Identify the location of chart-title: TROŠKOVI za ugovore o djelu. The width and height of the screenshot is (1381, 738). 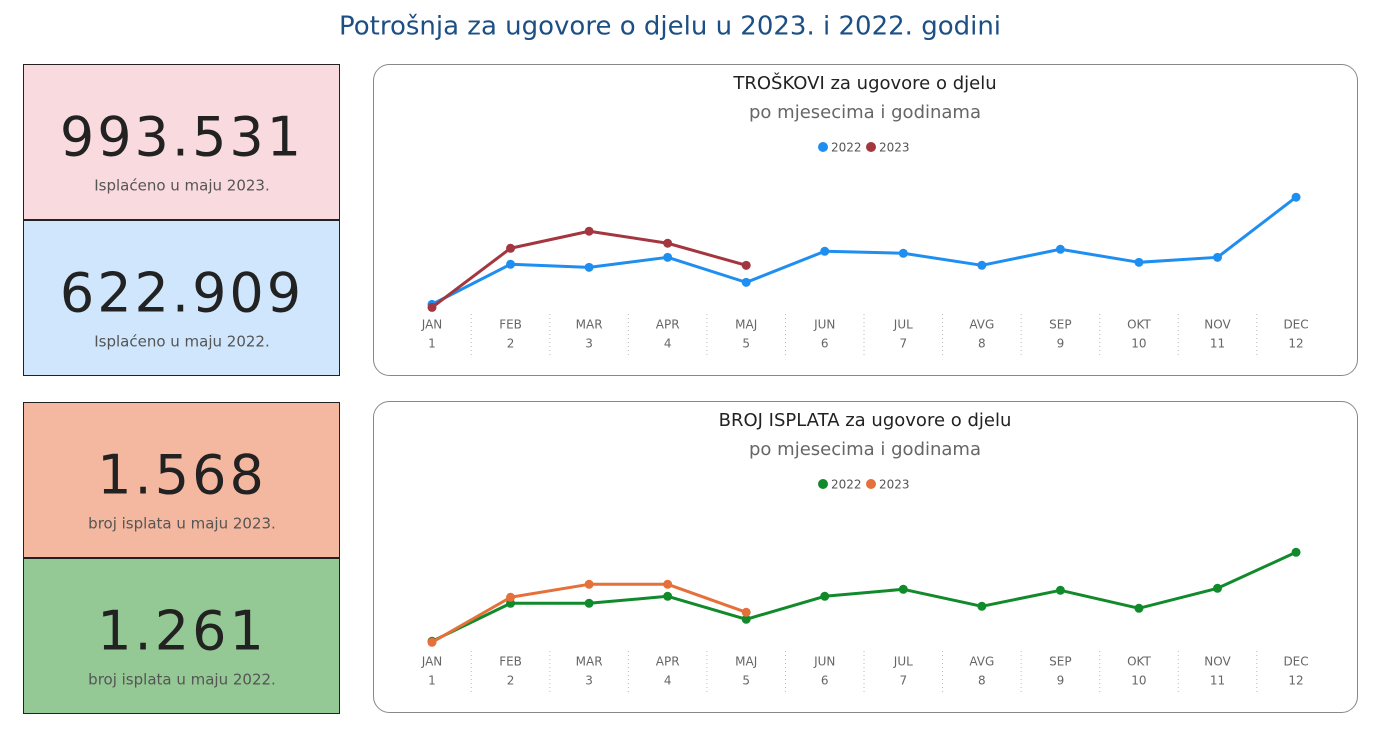
(864, 83).